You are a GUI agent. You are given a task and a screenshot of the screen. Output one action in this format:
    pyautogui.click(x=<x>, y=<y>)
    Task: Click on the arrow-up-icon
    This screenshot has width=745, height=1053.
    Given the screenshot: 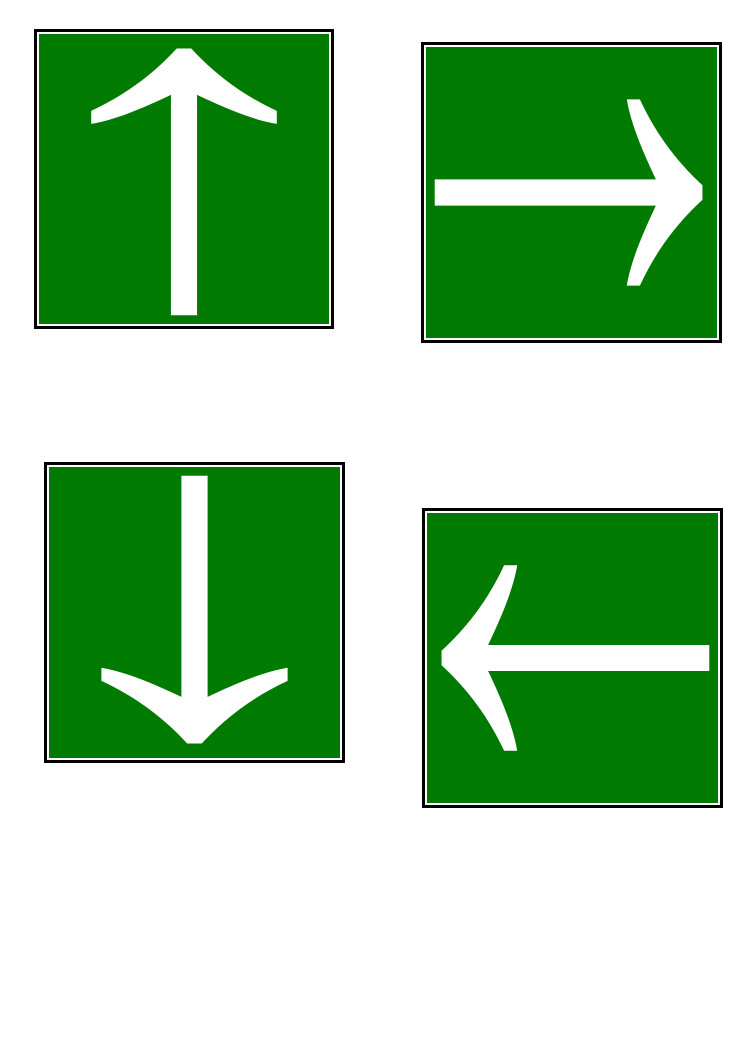 What is the action you would take?
    pyautogui.click(x=184, y=179)
    